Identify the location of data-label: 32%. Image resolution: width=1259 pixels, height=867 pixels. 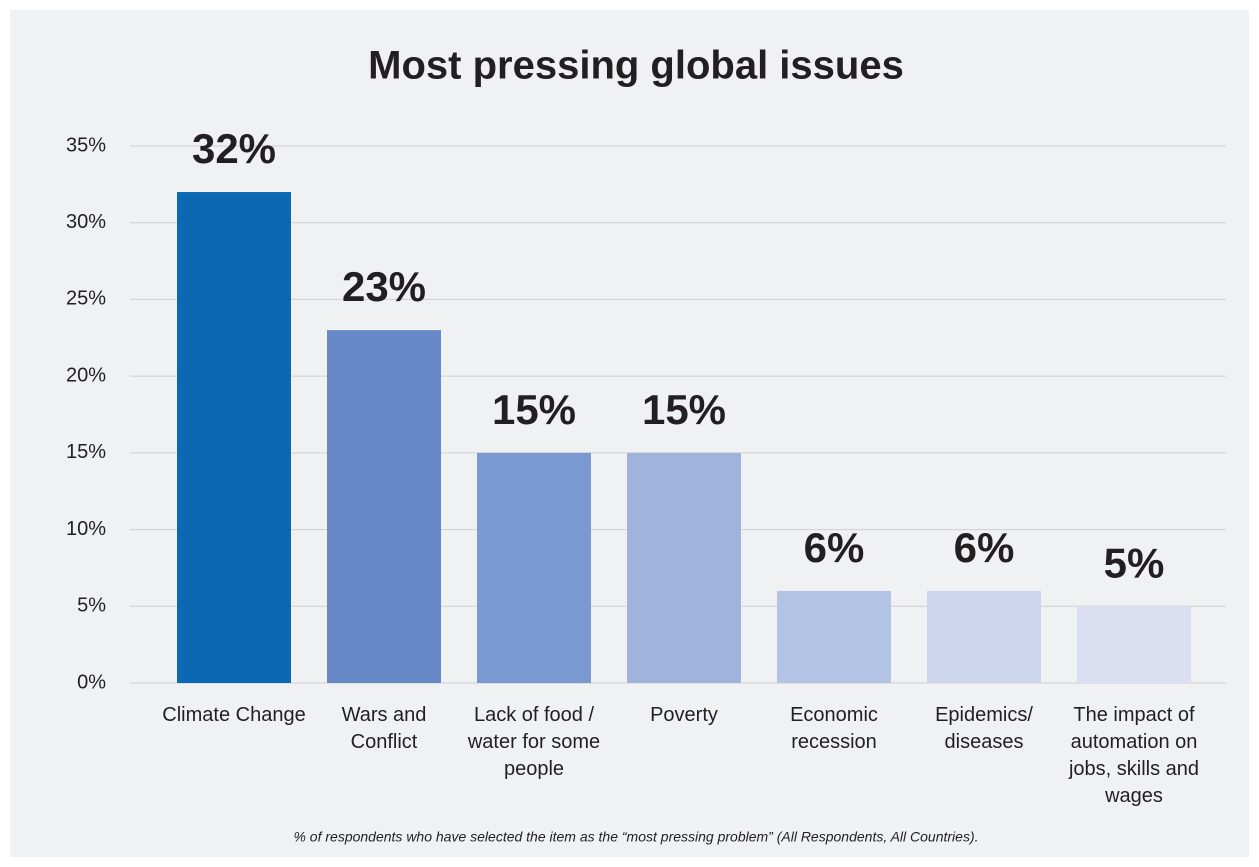
(234, 148).